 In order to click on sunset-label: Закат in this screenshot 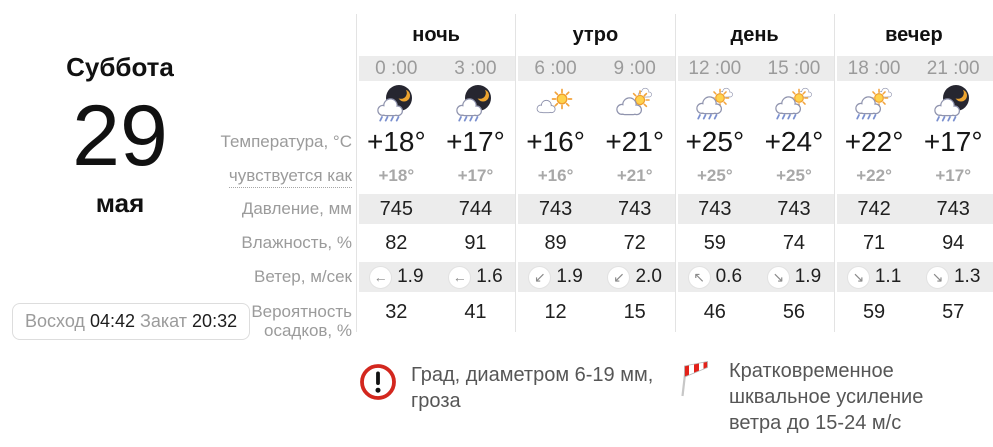, I will do `click(164, 321)`.